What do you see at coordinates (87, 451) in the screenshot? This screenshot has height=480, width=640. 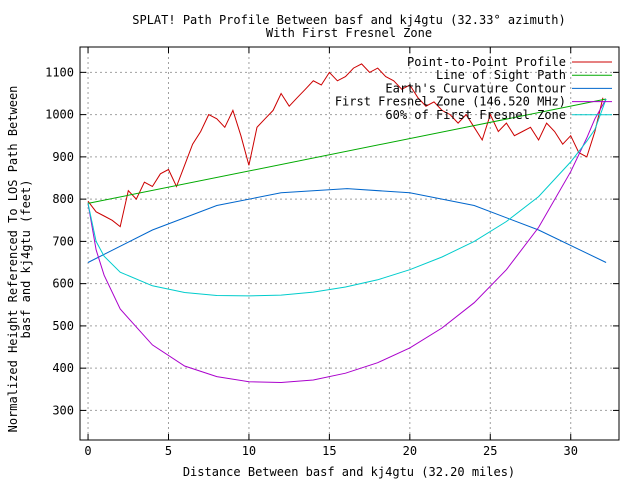 I see `x-tick-label: 0` at bounding box center [87, 451].